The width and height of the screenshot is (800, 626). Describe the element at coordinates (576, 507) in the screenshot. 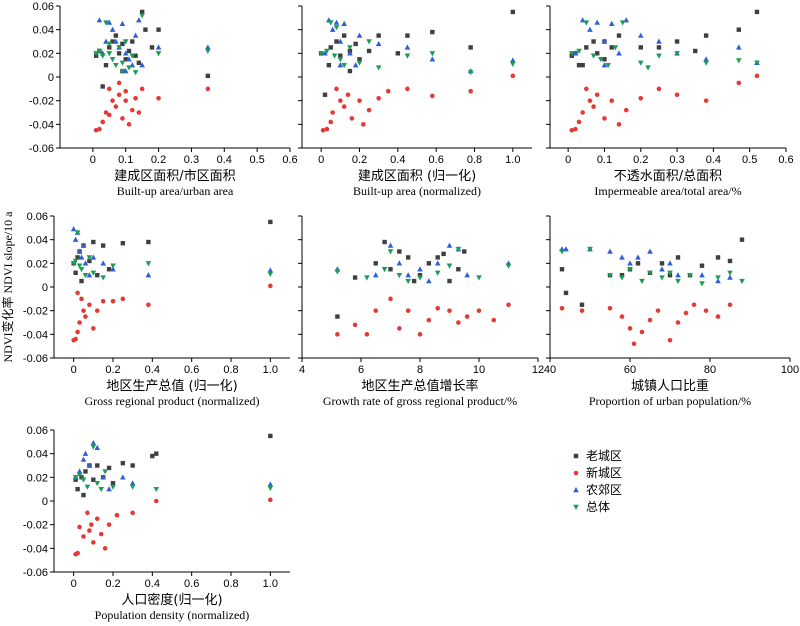

I see `legend-marker-triangle-down` at that location.